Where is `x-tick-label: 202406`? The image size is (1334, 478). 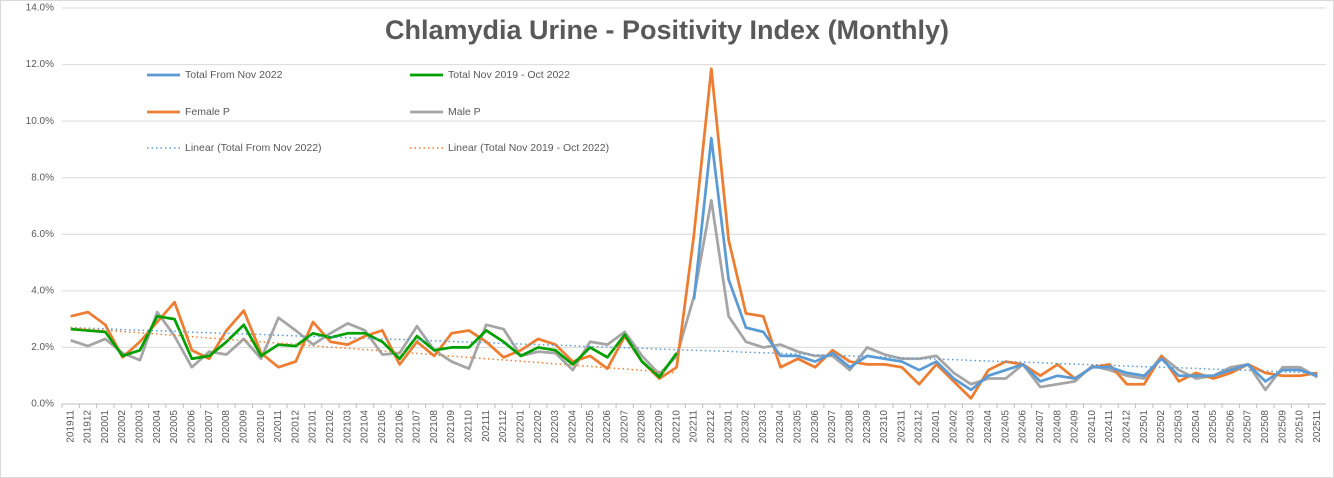
x-tick-label: 202406 is located at coordinates (1023, 427).